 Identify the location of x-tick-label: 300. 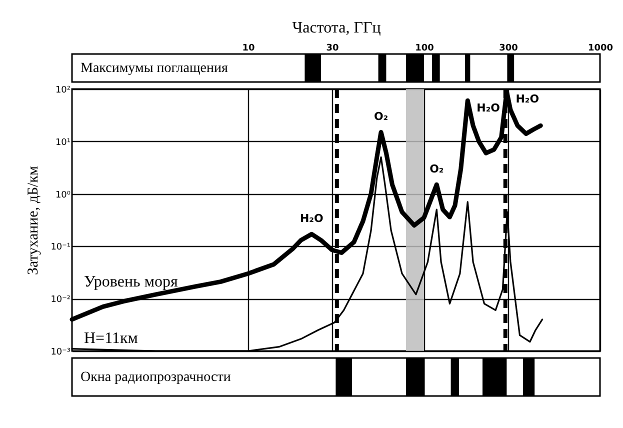
(508, 49).